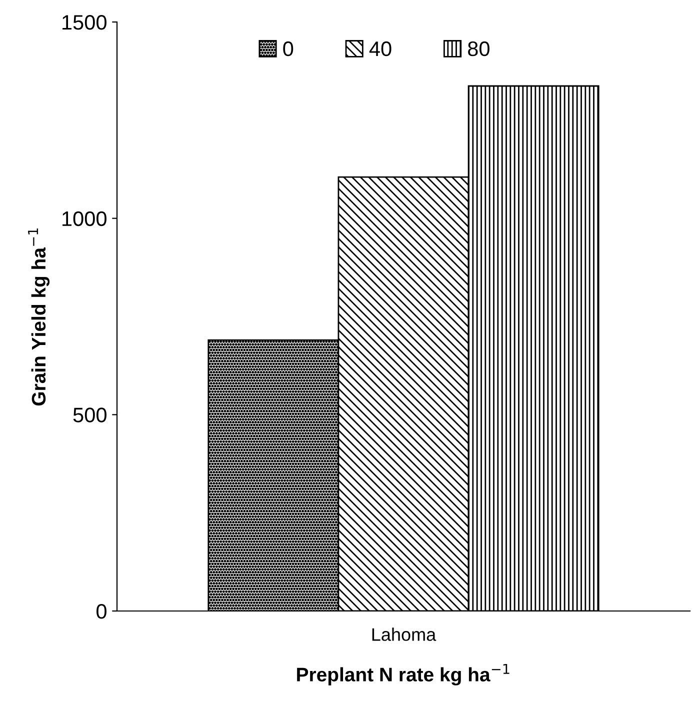 The image size is (693, 711). What do you see at coordinates (84, 218) in the screenshot?
I see `y-tick-label: 1000` at bounding box center [84, 218].